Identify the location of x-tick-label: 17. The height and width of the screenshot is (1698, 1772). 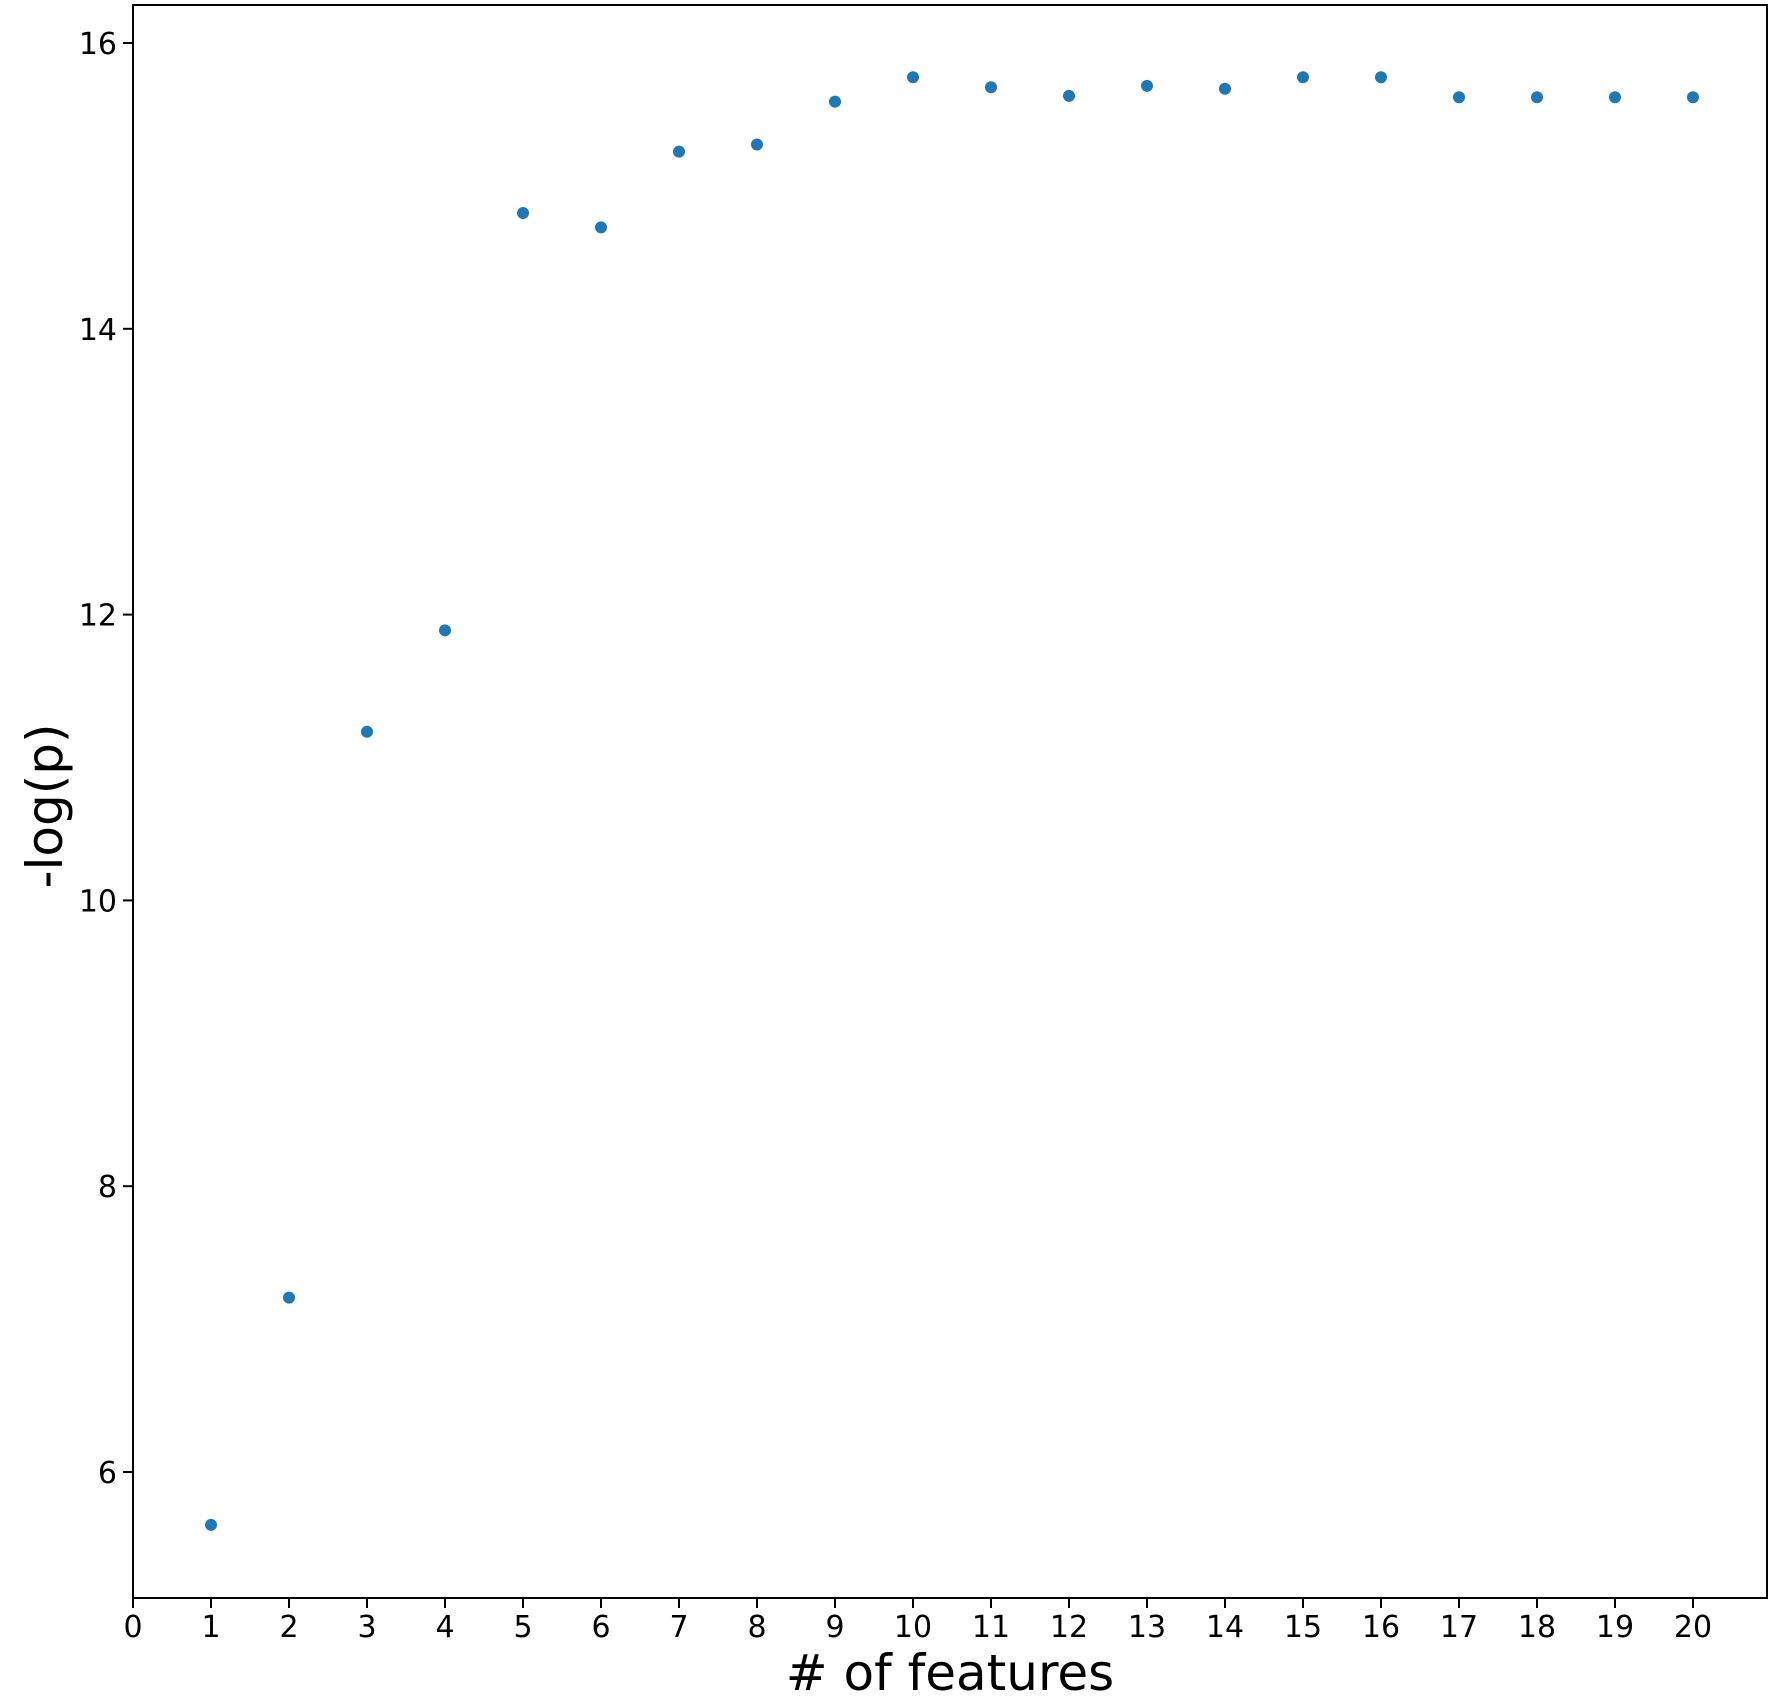
(1459, 1627).